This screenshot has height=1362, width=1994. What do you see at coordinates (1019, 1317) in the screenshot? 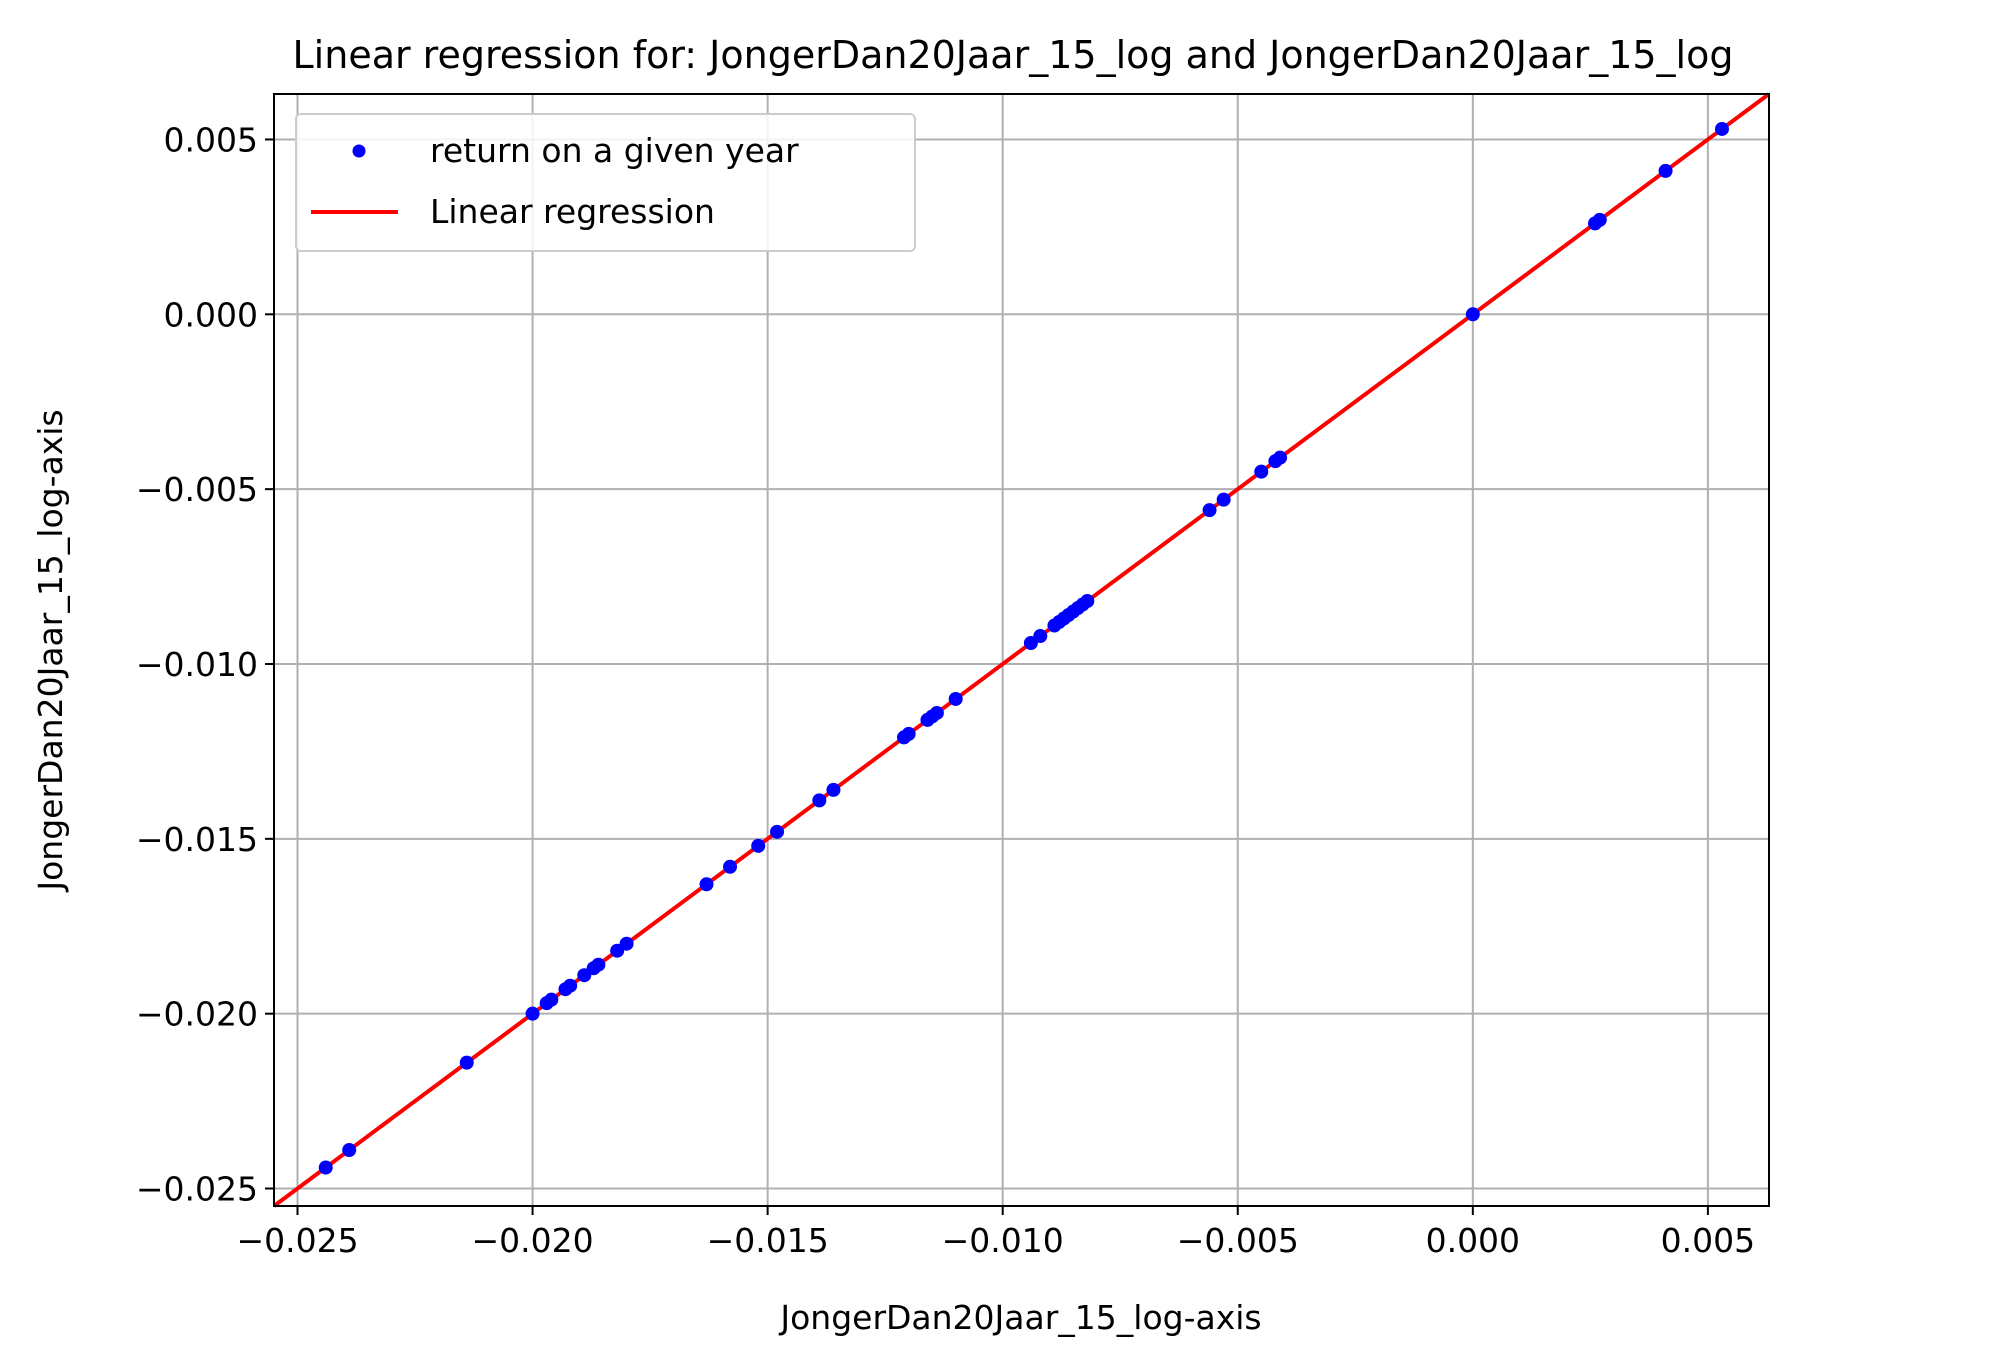
I see `x-axis-label: JongerDan20Jaar_15_log-axis` at bounding box center [1019, 1317].